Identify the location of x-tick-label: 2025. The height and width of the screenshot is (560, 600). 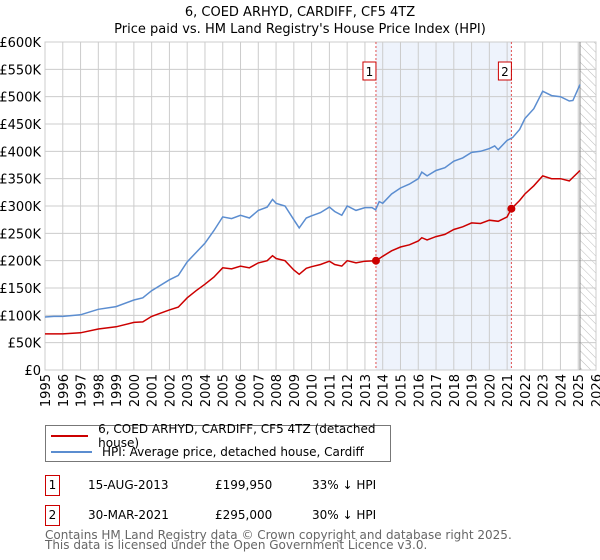
(579, 390).